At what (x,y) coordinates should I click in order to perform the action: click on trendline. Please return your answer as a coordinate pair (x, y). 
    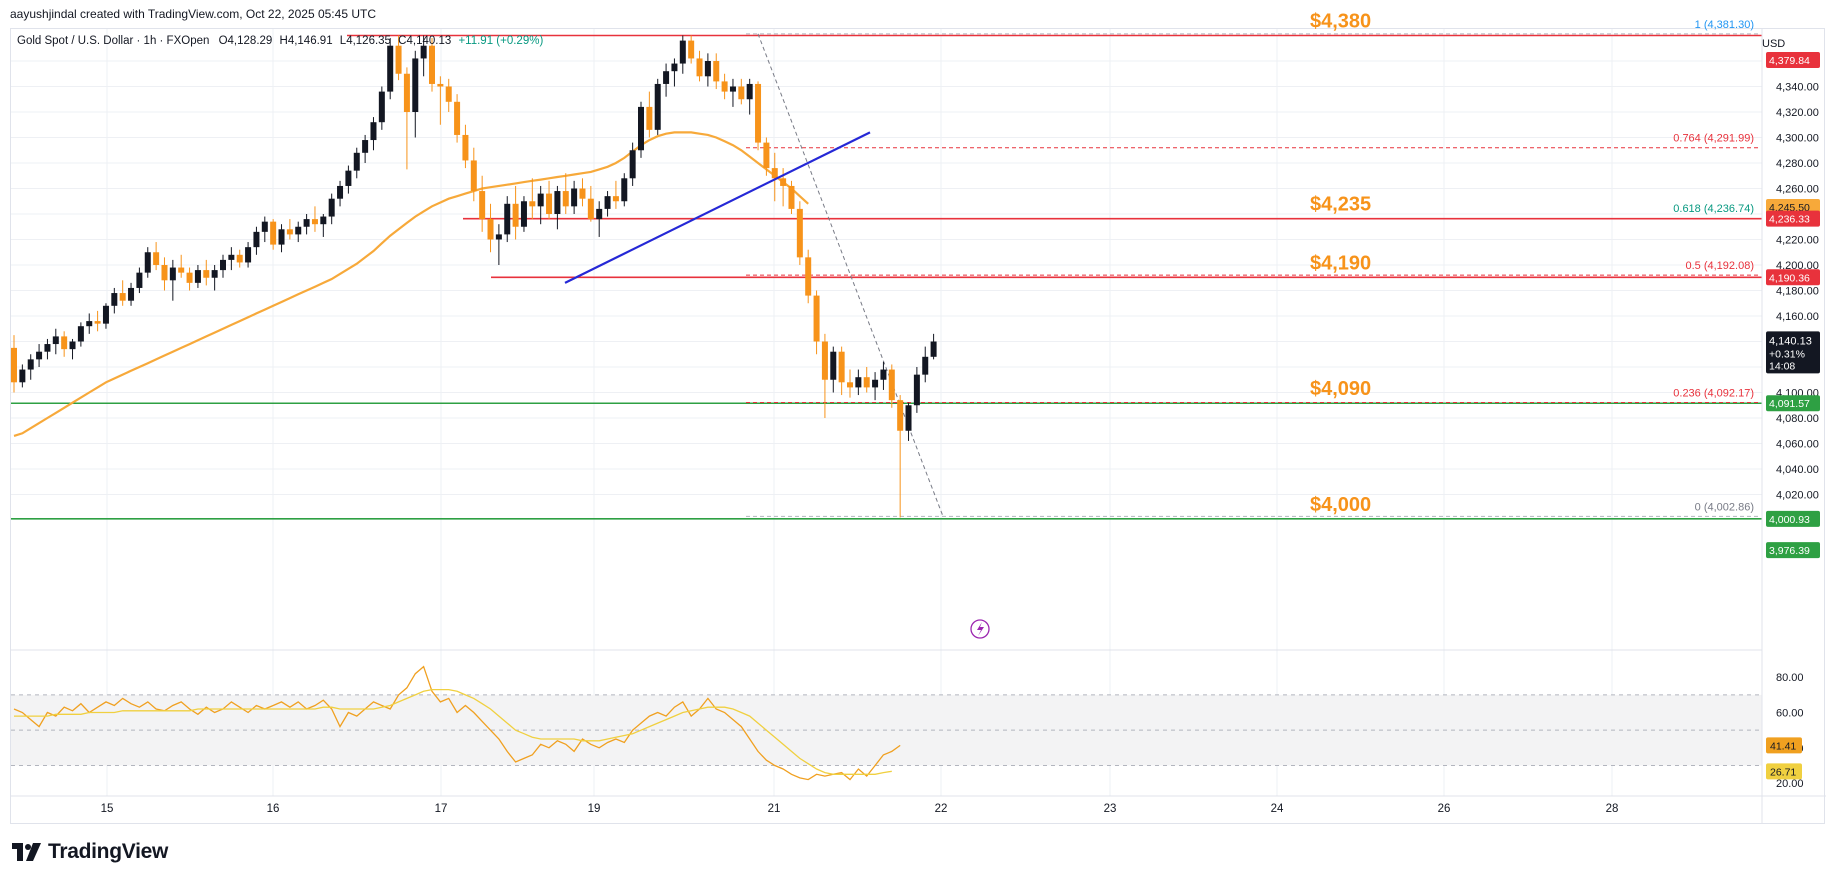
    Looking at the image, I should click on (717, 207).